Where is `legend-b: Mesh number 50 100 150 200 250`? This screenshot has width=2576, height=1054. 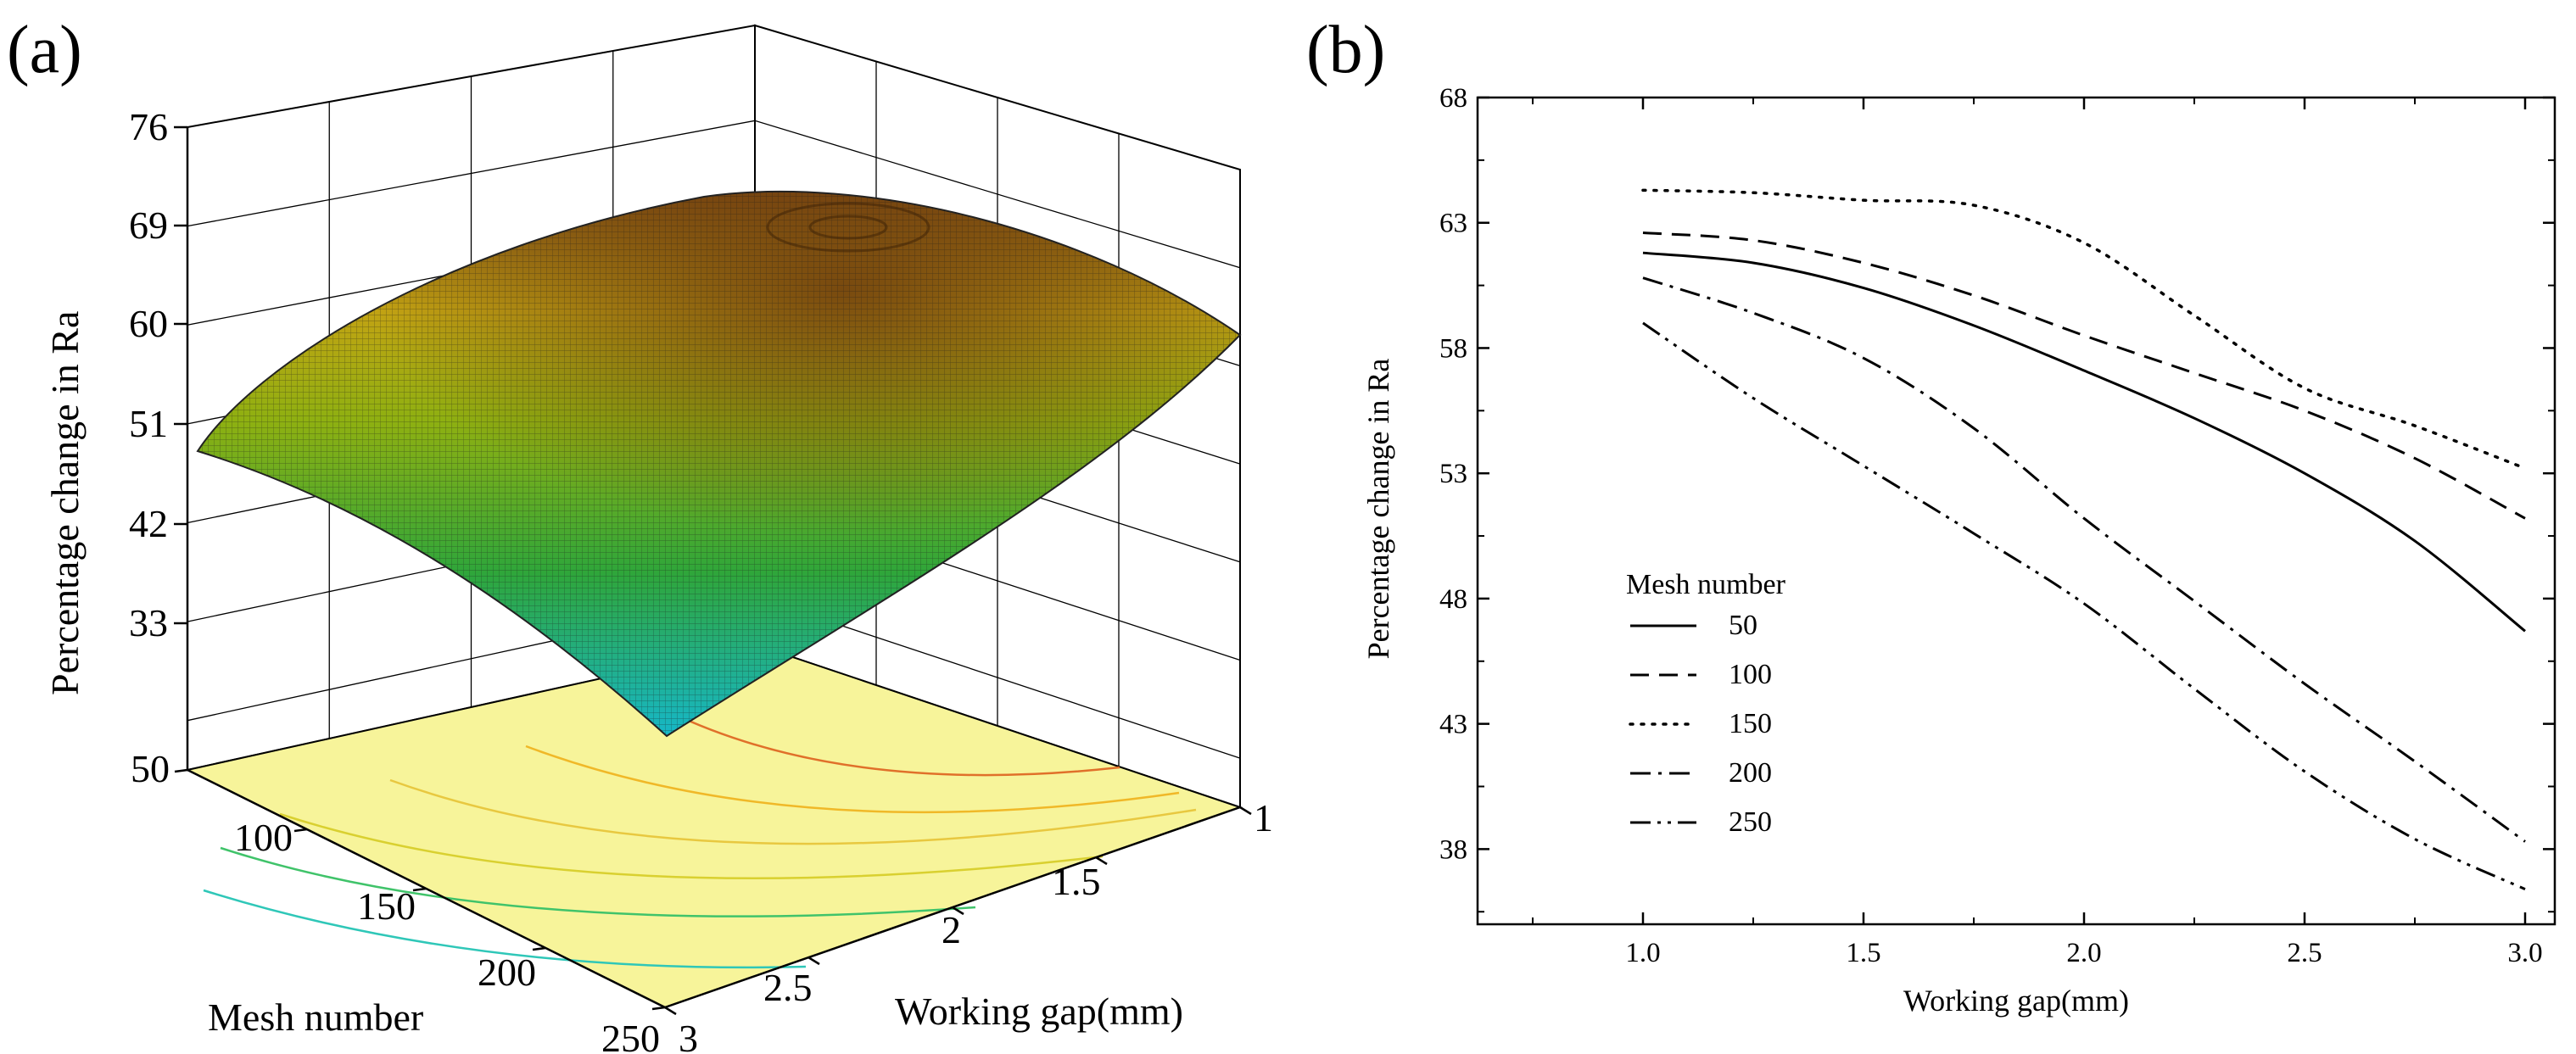
legend-b: Mesh number 50 100 150 200 250 is located at coordinates (1706, 703).